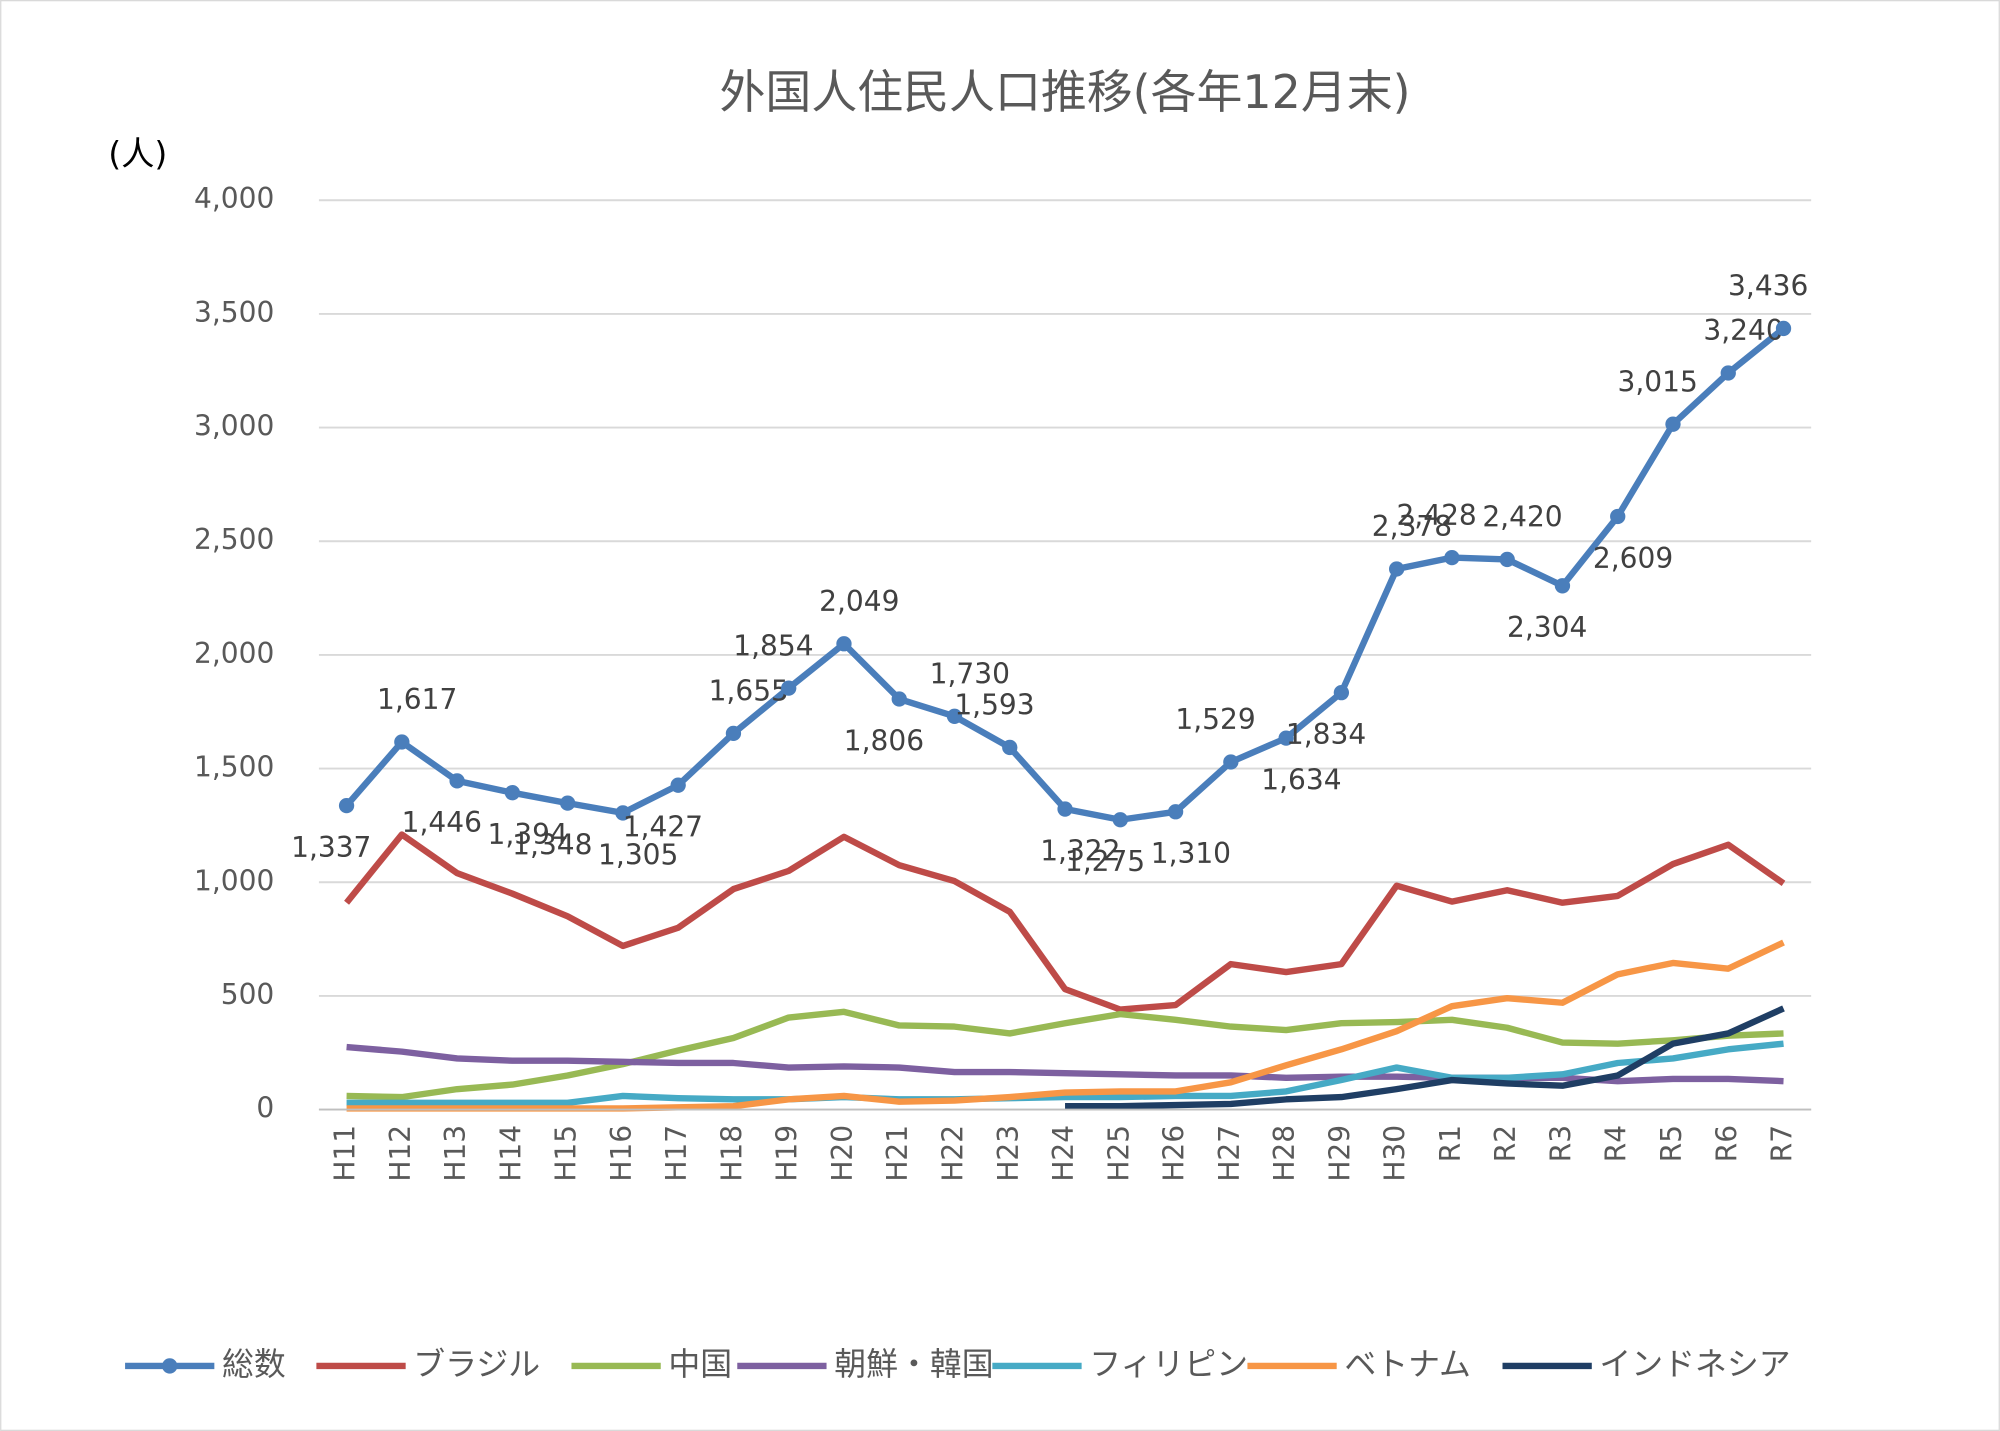  Describe the element at coordinates (1782, 1143) in the screenshot. I see `x-tick-label: R7` at that location.